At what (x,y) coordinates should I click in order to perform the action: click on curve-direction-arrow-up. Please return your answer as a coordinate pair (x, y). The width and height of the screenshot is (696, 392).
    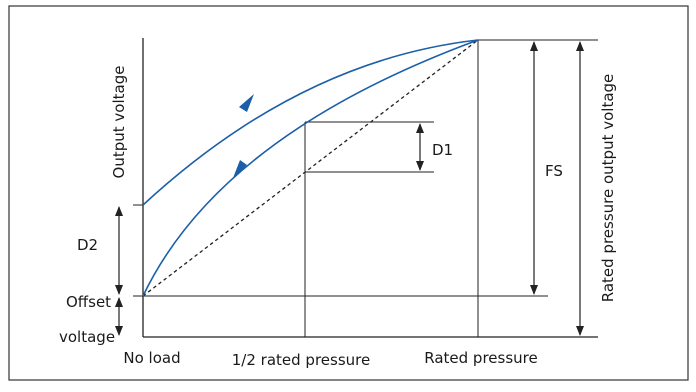
    Looking at the image, I should click on (240, 169).